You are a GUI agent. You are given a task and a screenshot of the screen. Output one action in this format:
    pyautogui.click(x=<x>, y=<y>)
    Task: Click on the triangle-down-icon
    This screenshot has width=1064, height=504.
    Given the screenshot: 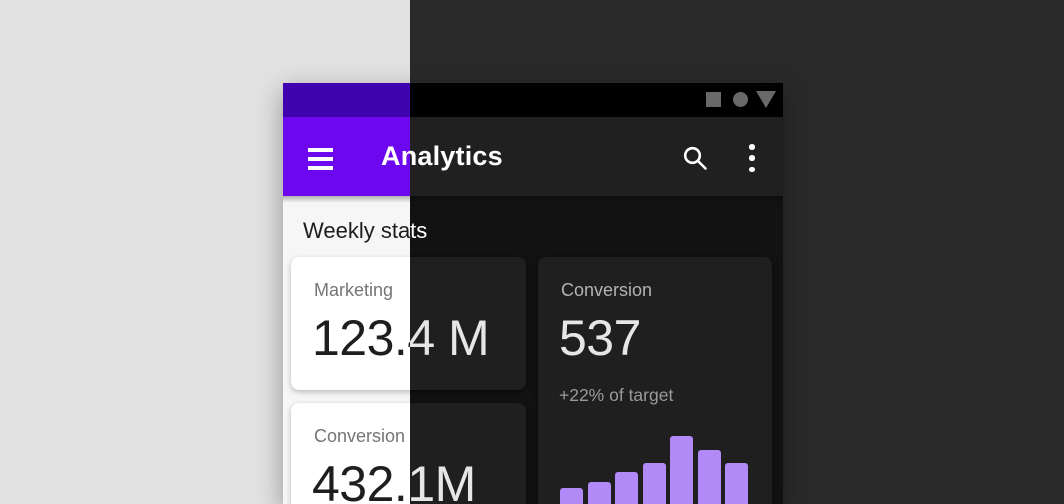 What is the action you would take?
    pyautogui.click(x=766, y=99)
    